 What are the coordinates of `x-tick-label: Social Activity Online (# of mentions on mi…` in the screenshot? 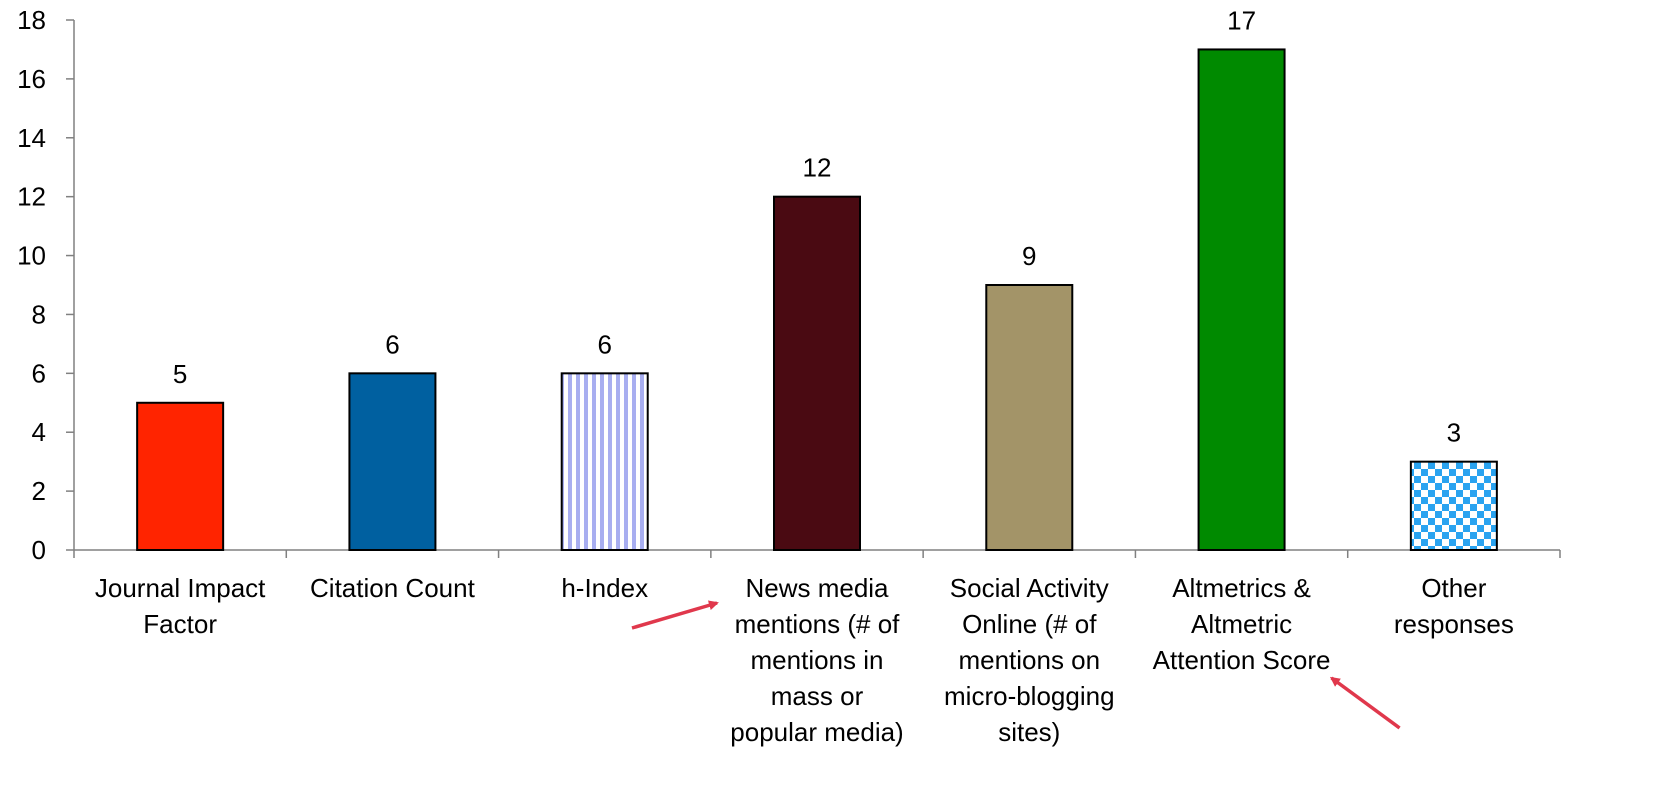 It's located at (1029, 660).